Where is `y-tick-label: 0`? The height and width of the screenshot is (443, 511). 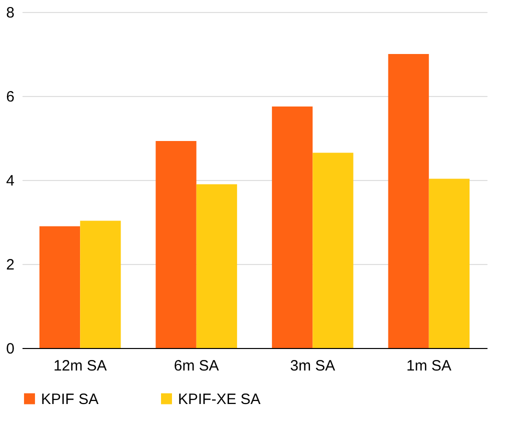 y-tick-label: 0 is located at coordinates (10, 349).